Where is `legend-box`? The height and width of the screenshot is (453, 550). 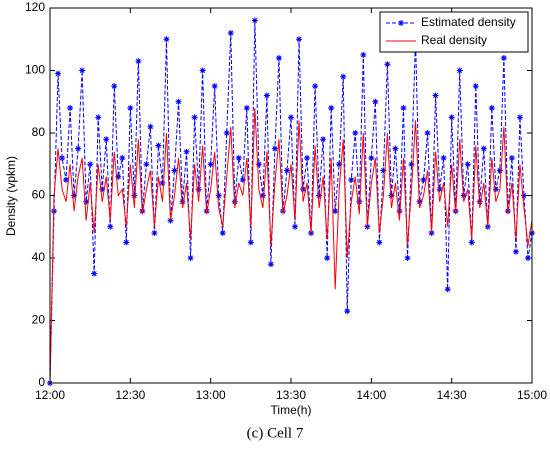
legend-box is located at coordinates (454, 32).